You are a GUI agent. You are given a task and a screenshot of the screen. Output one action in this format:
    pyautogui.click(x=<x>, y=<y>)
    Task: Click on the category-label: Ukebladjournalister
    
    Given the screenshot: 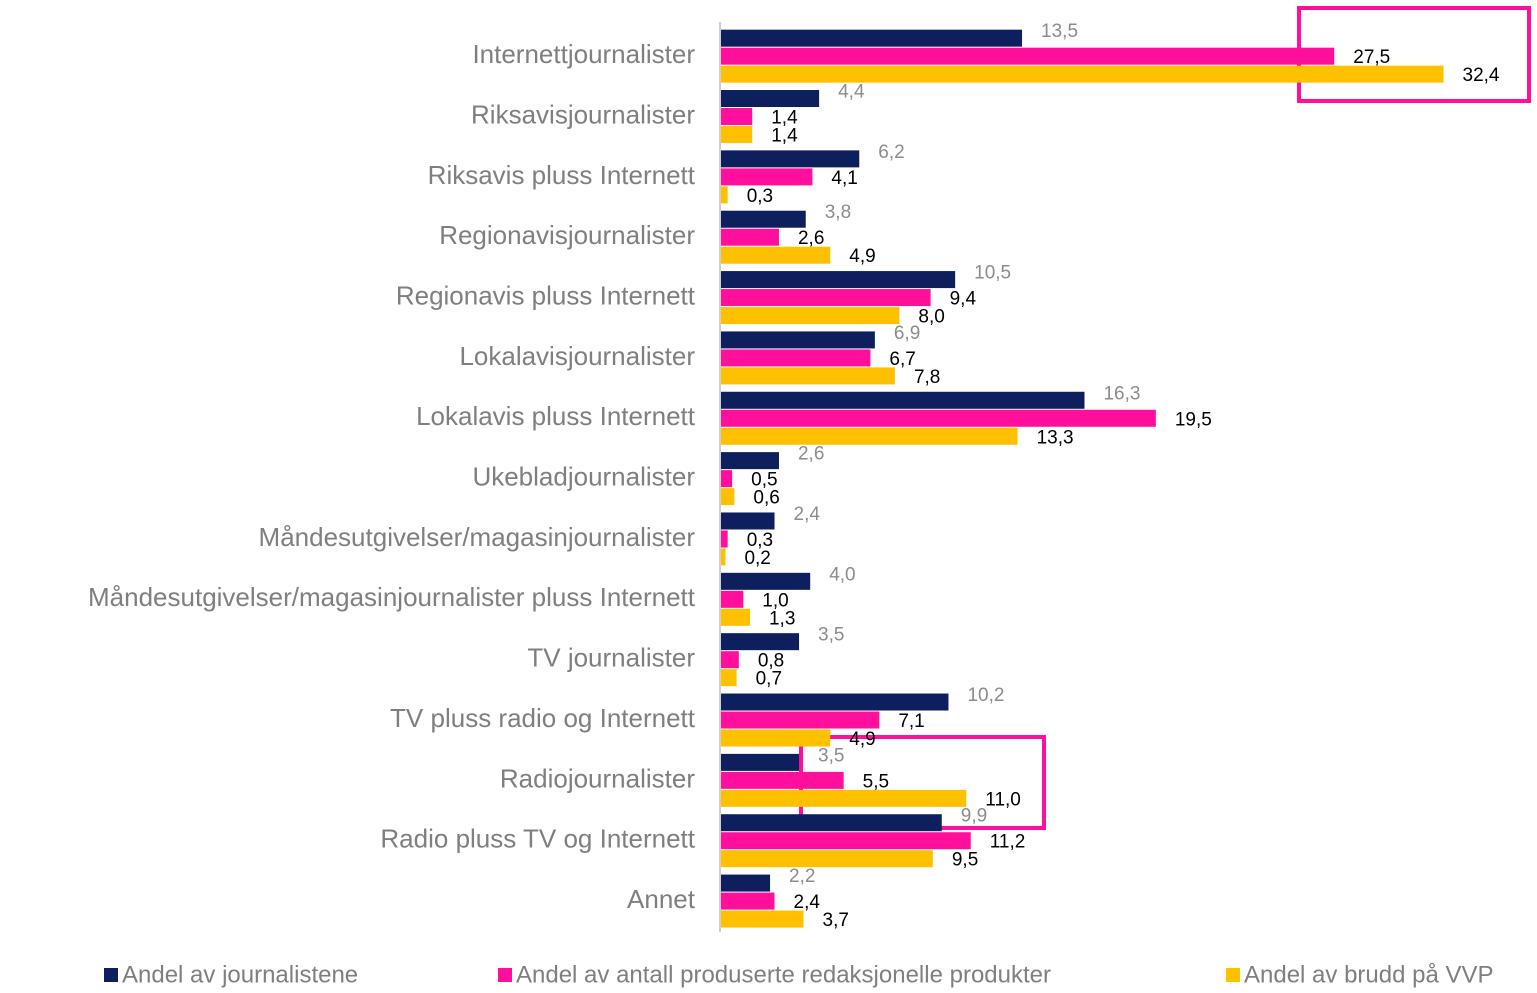 What is the action you would take?
    pyautogui.click(x=583, y=477)
    